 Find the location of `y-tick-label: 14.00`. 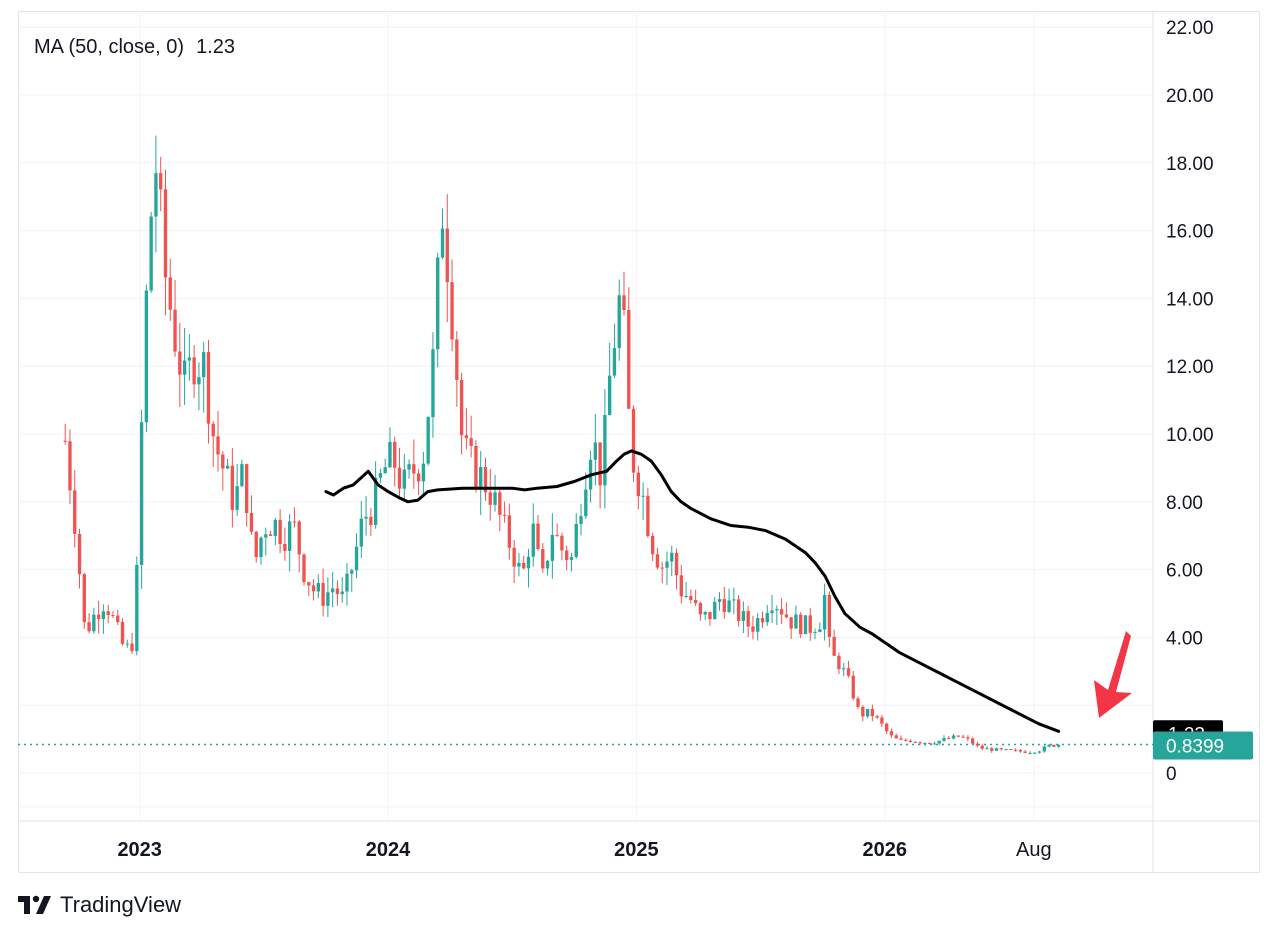

y-tick-label: 14.00 is located at coordinates (1190, 299).